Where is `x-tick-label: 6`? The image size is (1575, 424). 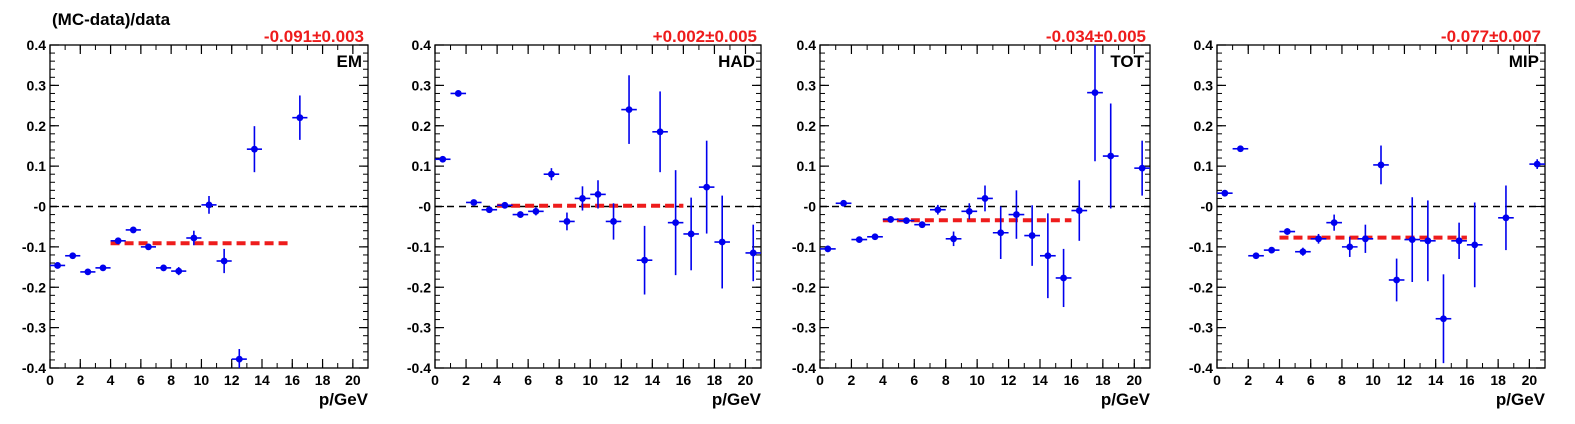
x-tick-label: 6 is located at coordinates (141, 380).